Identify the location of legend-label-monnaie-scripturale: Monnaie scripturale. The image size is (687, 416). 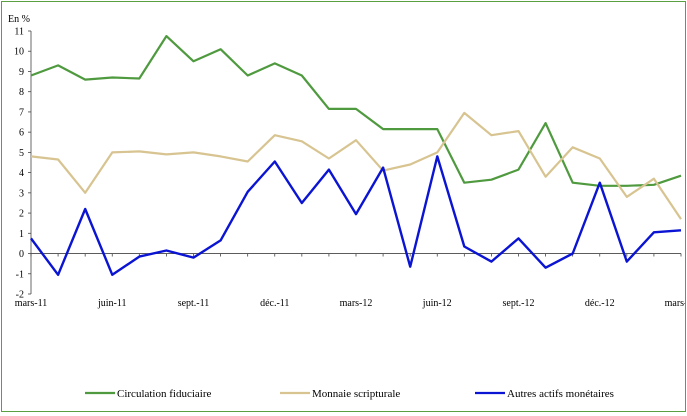
(356, 394).